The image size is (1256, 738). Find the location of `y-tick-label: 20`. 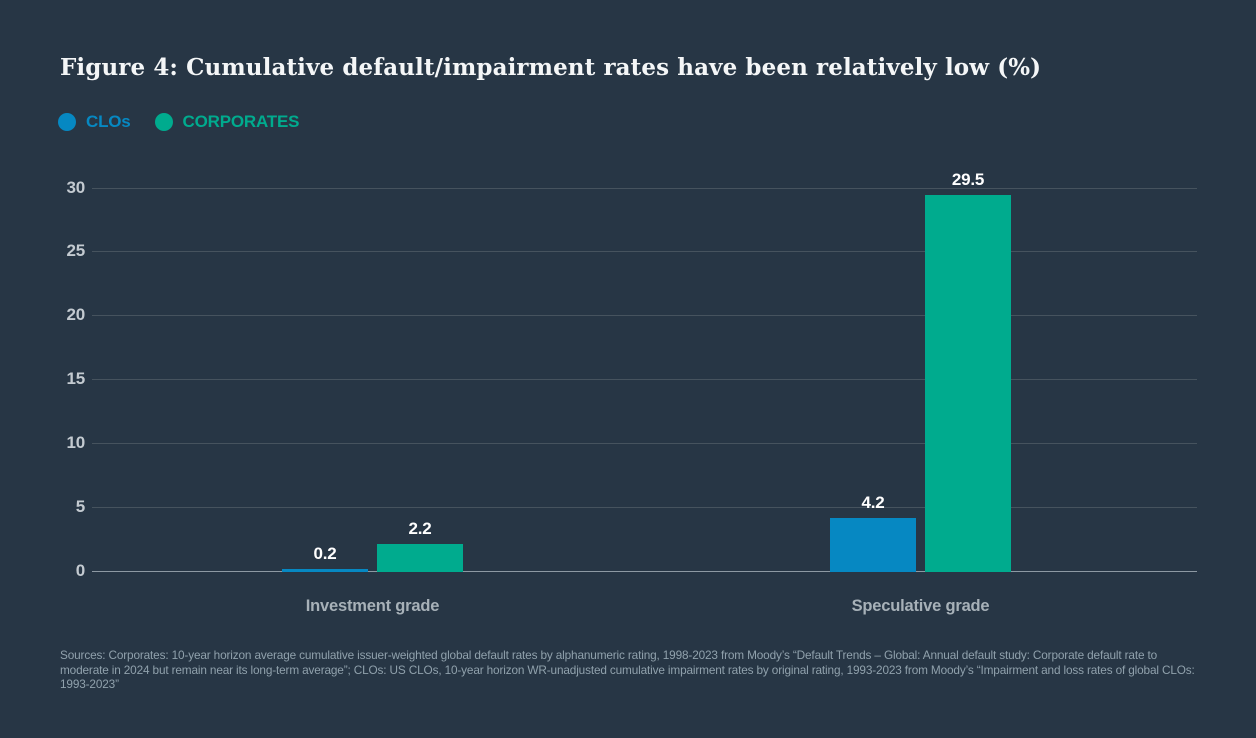

y-tick-label: 20 is located at coordinates (75, 315).